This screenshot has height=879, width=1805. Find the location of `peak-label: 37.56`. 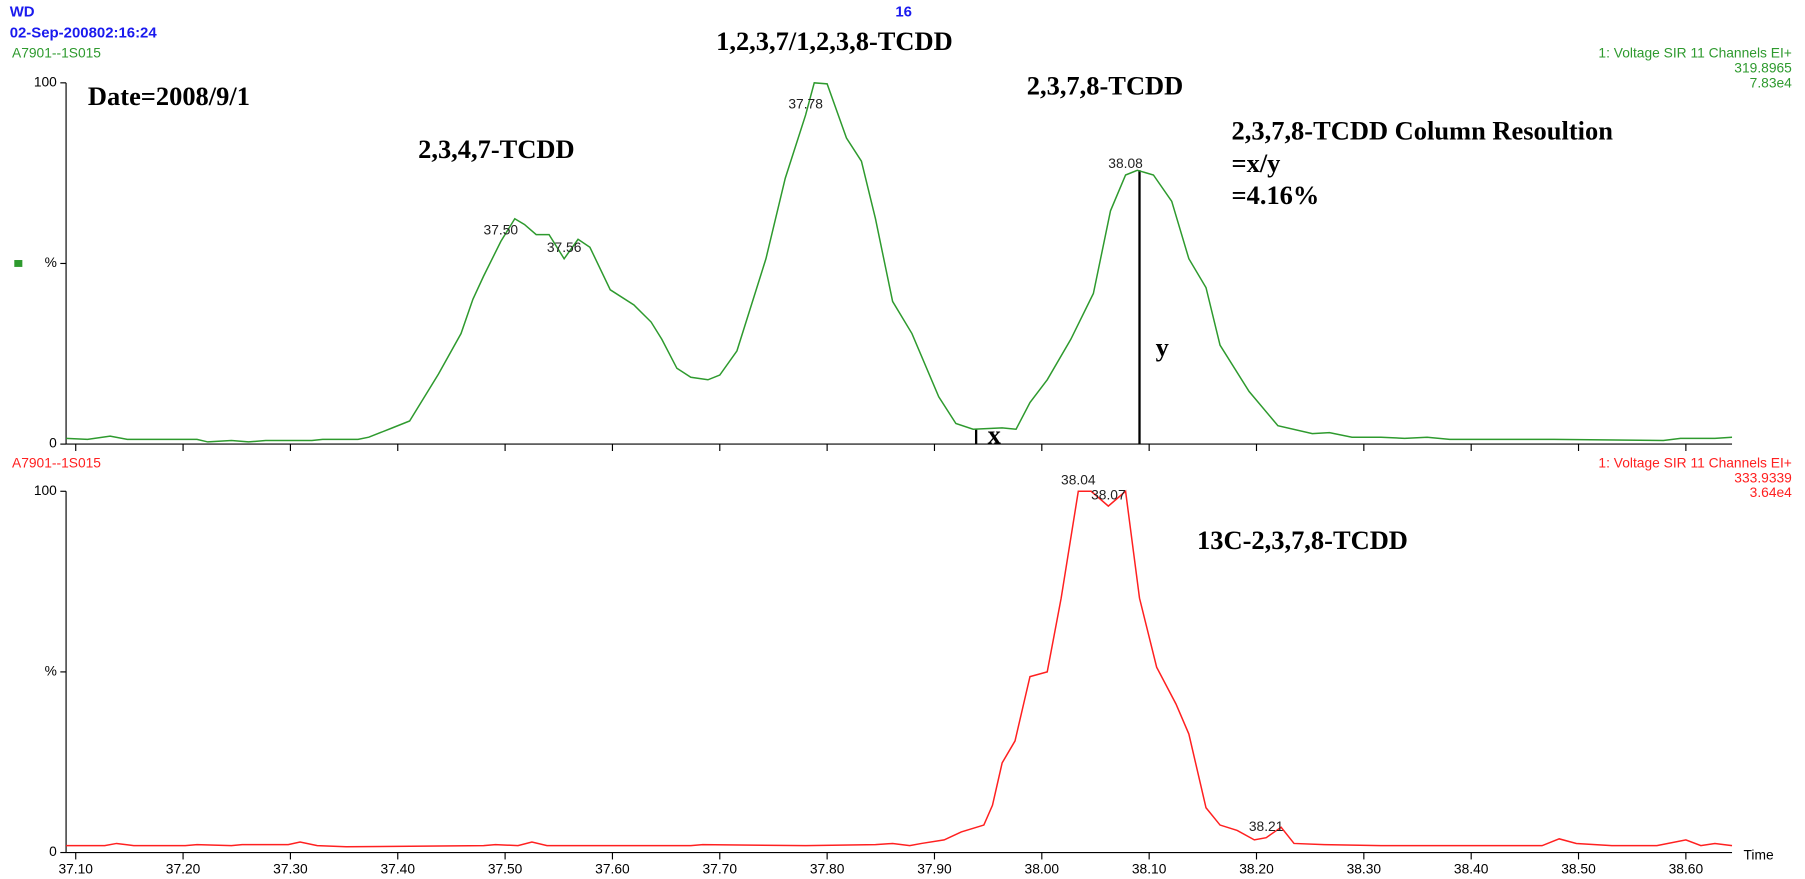

peak-label: 37.56 is located at coordinates (564, 247).